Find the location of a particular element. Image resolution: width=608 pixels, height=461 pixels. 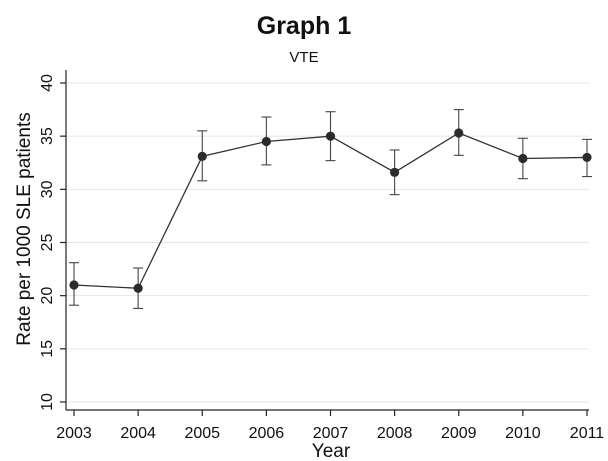

data-point-2004 is located at coordinates (138, 288).